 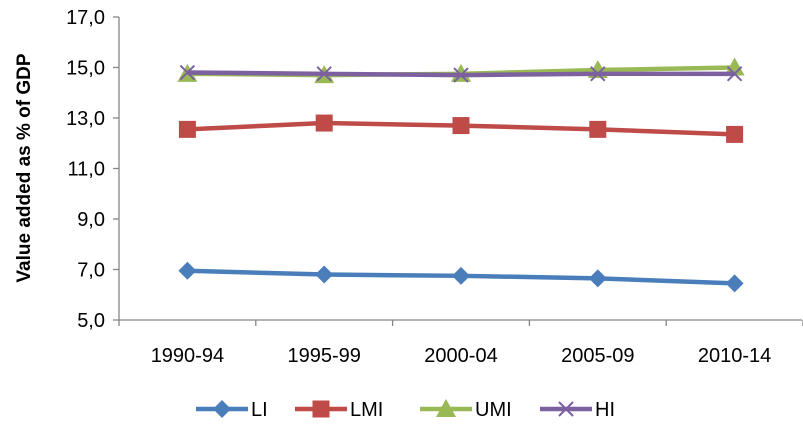 I want to click on legend-marker-lmi, so click(x=321, y=409).